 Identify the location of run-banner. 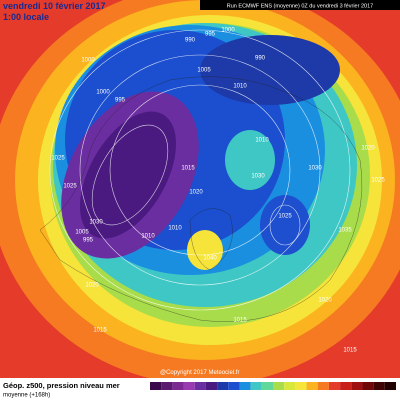
(300, 5).